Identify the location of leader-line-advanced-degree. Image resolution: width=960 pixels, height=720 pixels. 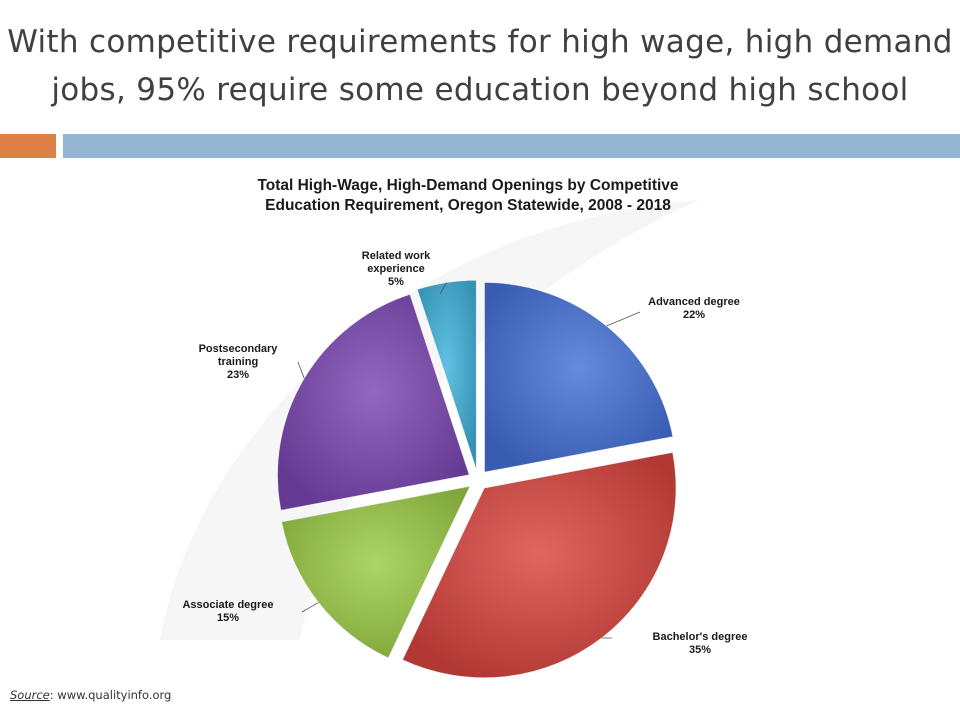
(623, 319).